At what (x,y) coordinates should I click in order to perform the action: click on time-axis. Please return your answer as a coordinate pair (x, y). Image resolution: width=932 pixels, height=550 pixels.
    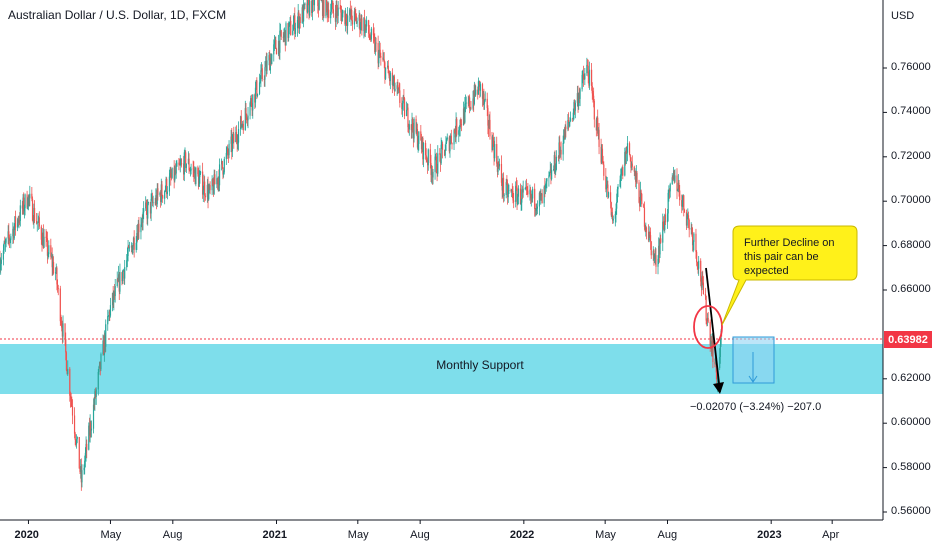
    Looking at the image, I should click on (441, 521).